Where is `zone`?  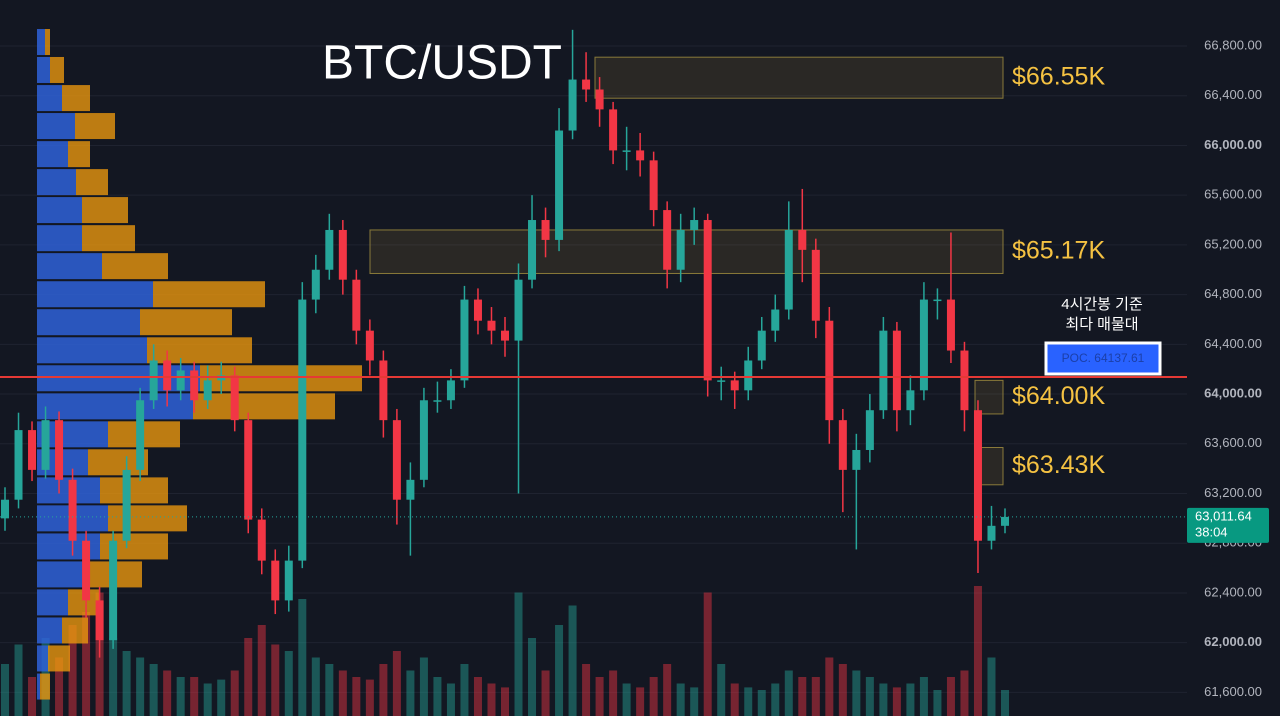 zone is located at coordinates (686, 251).